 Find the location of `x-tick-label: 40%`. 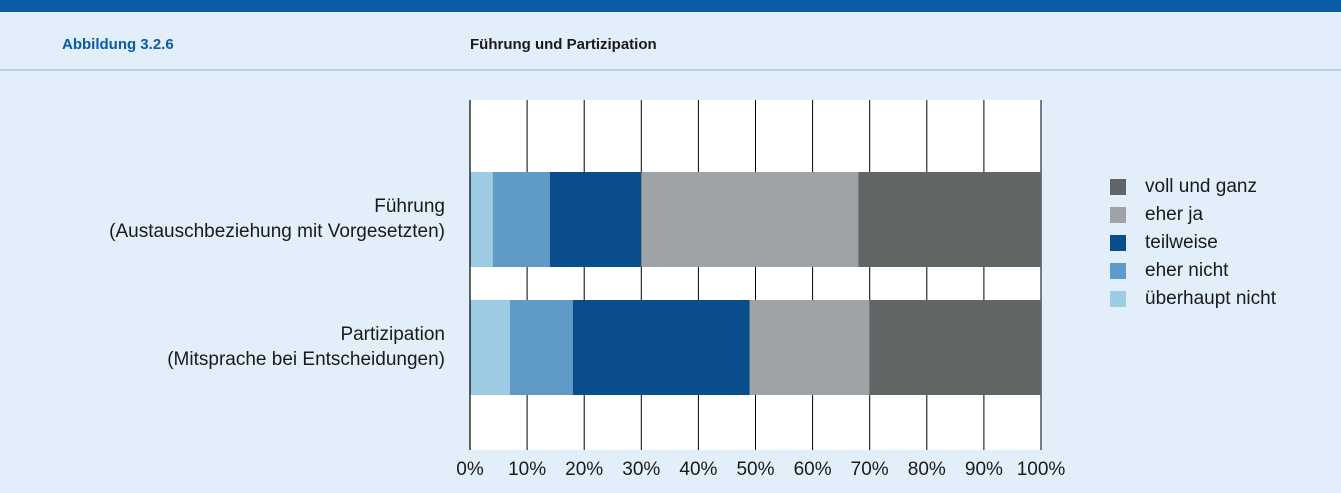

x-tick-label: 40% is located at coordinates (698, 469).